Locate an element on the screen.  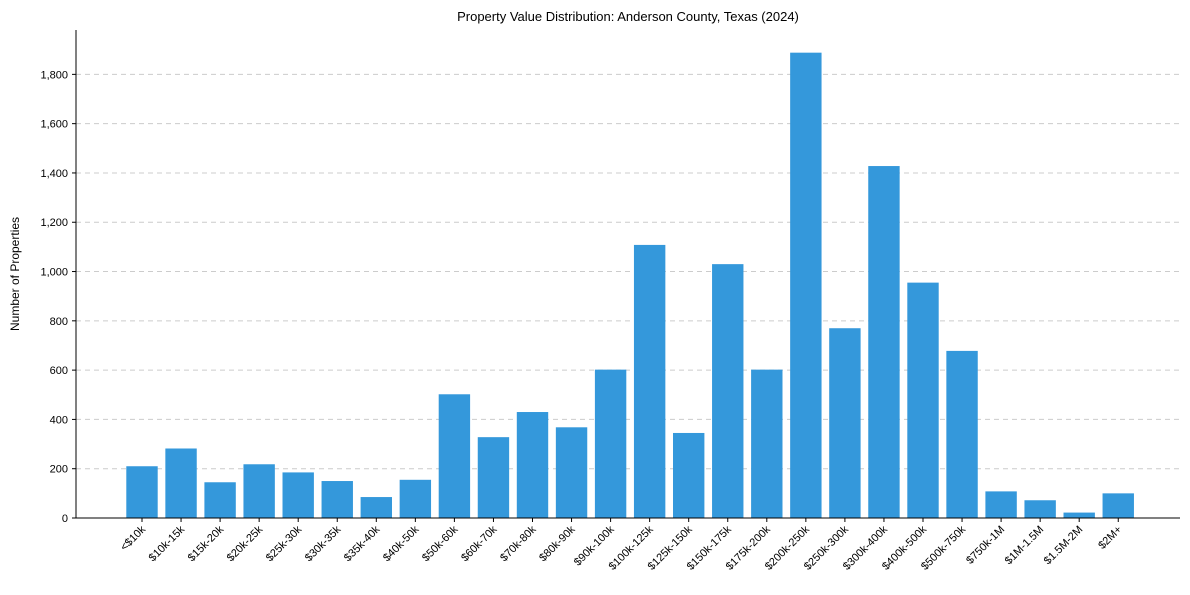
x-tick-label: $50k-60k is located at coordinates (440, 543).